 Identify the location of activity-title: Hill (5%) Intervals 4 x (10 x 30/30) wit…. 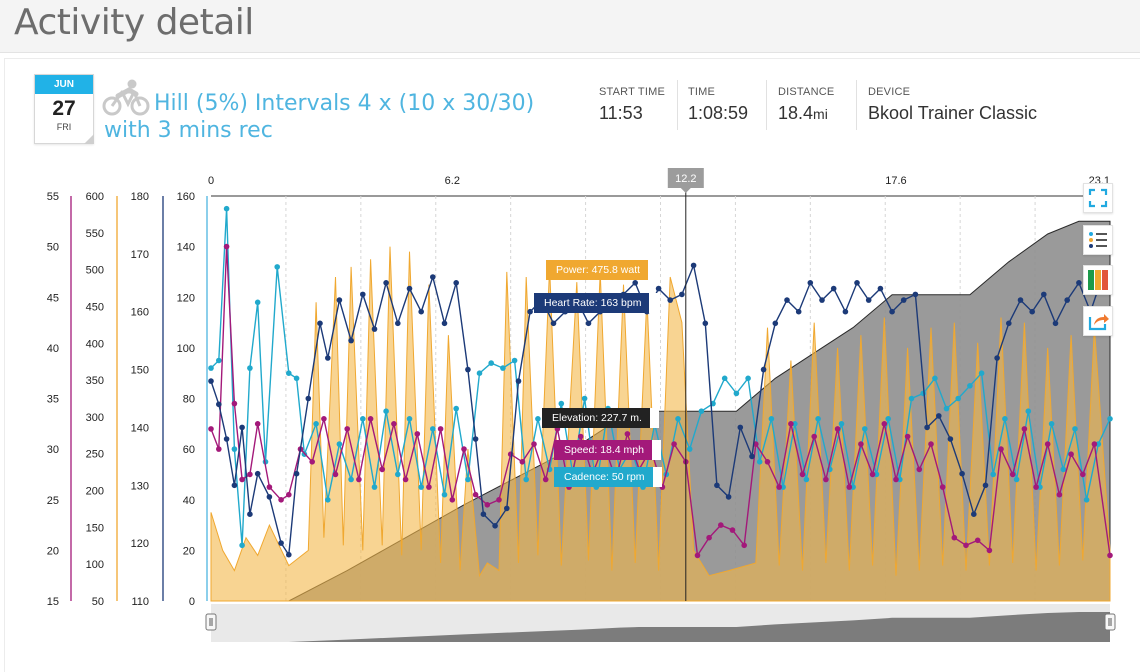
(319, 117).